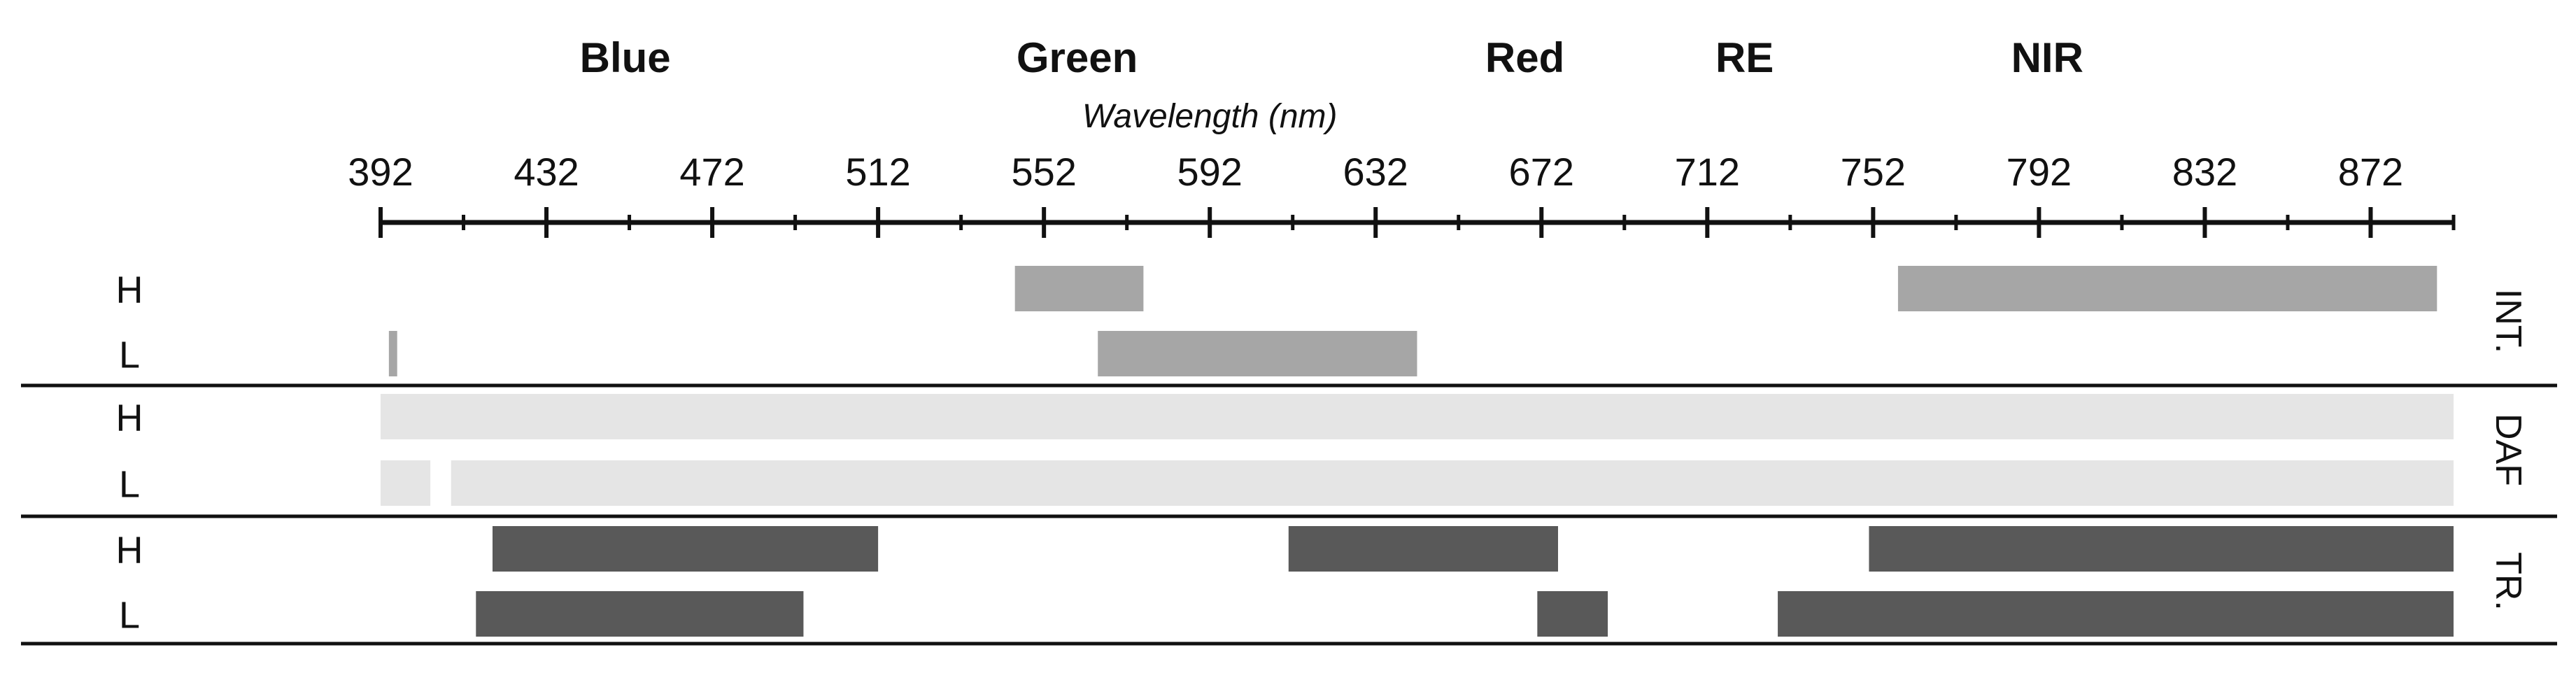 This screenshot has width=2576, height=687. Describe the element at coordinates (380, 172) in the screenshot. I see `tick-label-392: 392` at that location.